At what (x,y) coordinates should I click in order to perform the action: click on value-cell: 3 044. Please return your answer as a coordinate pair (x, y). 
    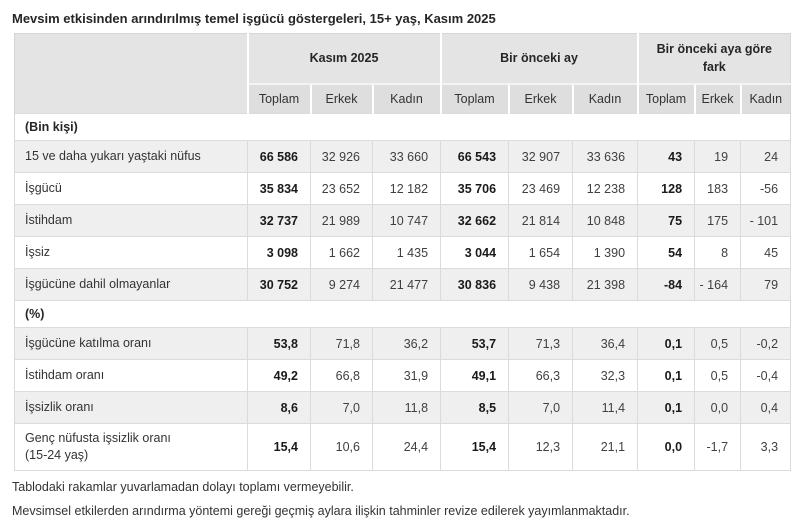
    Looking at the image, I should click on (475, 252).